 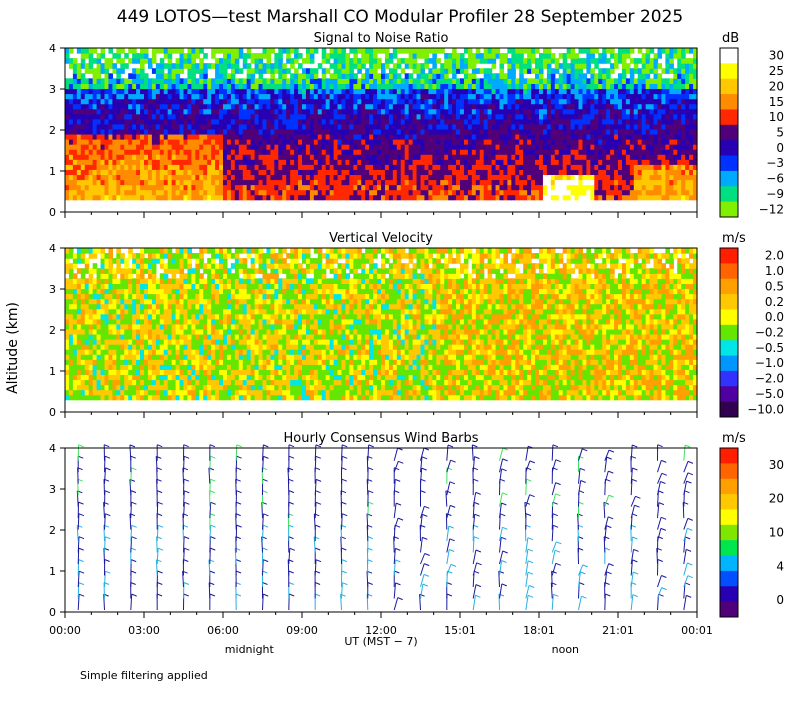 What do you see at coordinates (52, 48) in the screenshot?
I see `y-tick-label: 4` at bounding box center [52, 48].